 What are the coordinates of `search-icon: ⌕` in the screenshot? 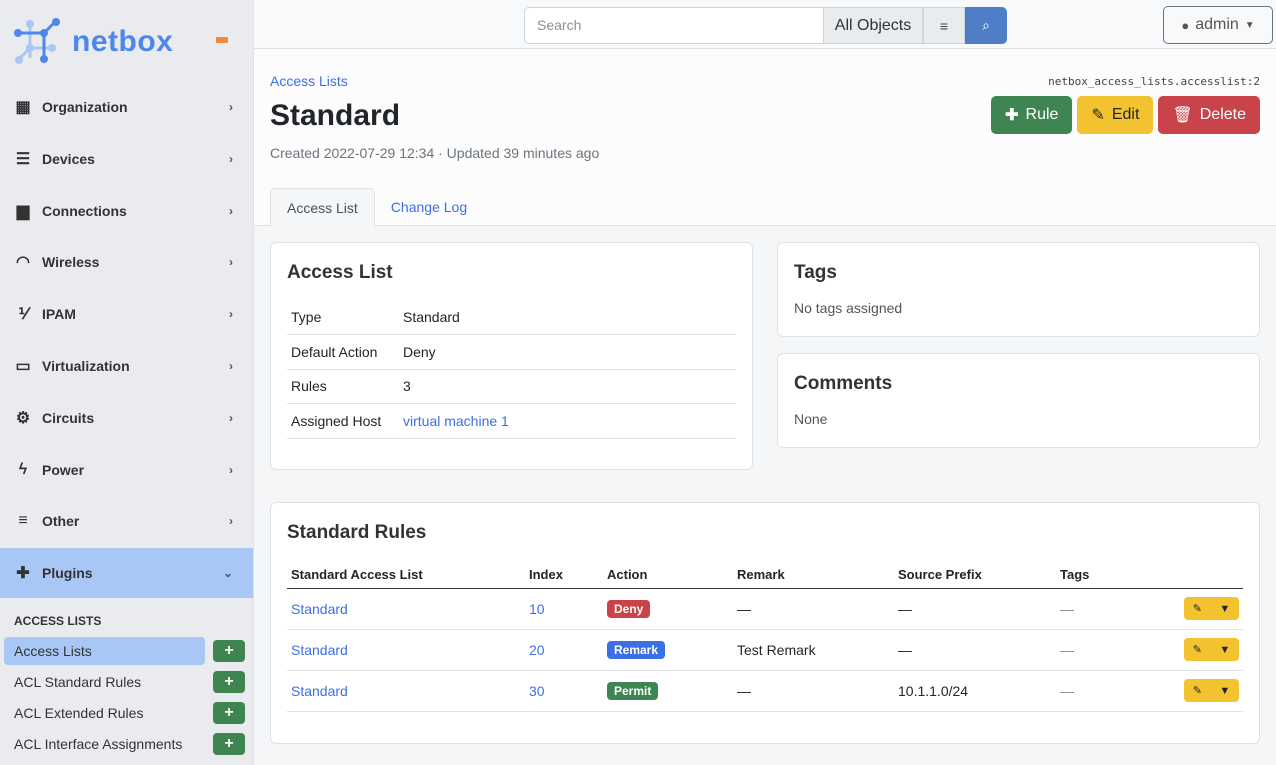 It's located at (986, 25).